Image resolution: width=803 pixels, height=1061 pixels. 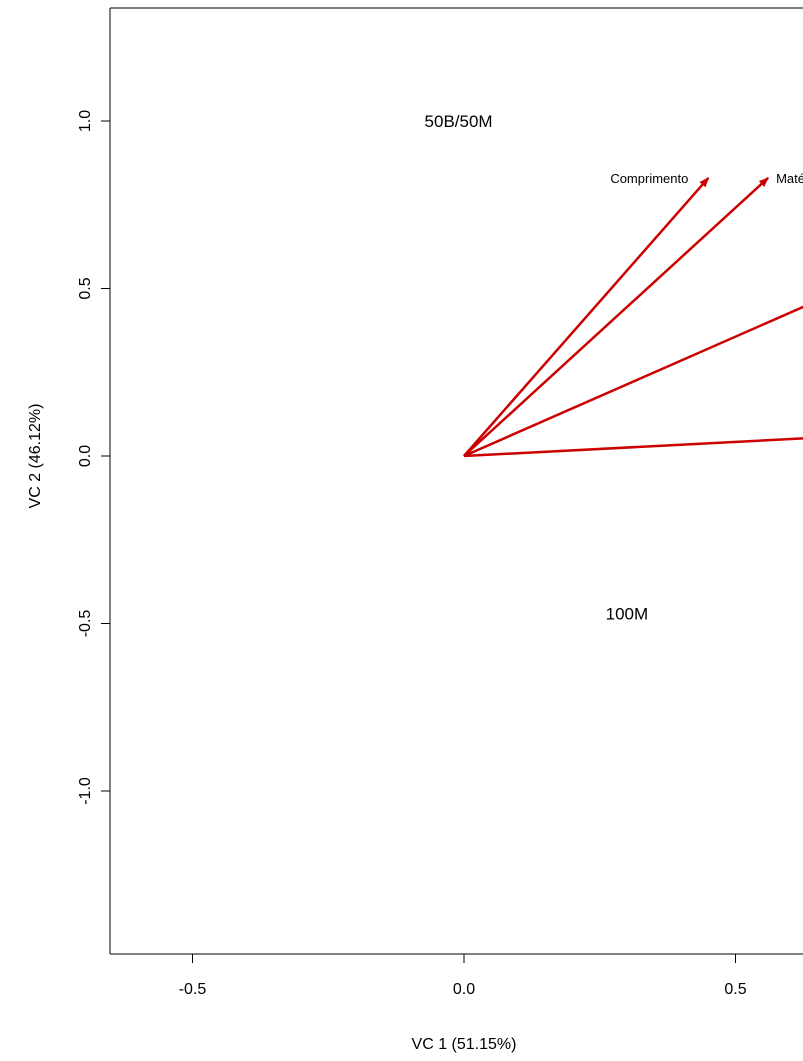 What do you see at coordinates (193, 989) in the screenshot?
I see `x-tick-label: -0.5` at bounding box center [193, 989].